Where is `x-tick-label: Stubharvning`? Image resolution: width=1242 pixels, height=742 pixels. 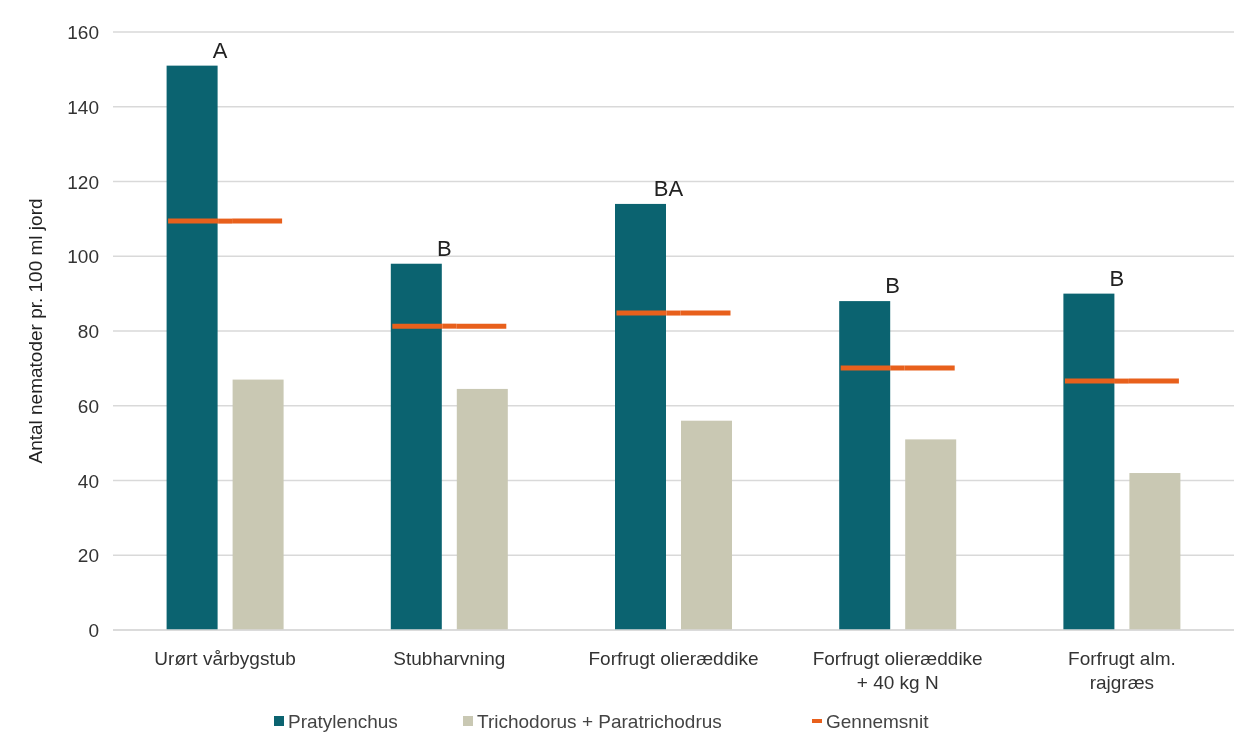 x-tick-label: Stubharvning is located at coordinates (449, 658).